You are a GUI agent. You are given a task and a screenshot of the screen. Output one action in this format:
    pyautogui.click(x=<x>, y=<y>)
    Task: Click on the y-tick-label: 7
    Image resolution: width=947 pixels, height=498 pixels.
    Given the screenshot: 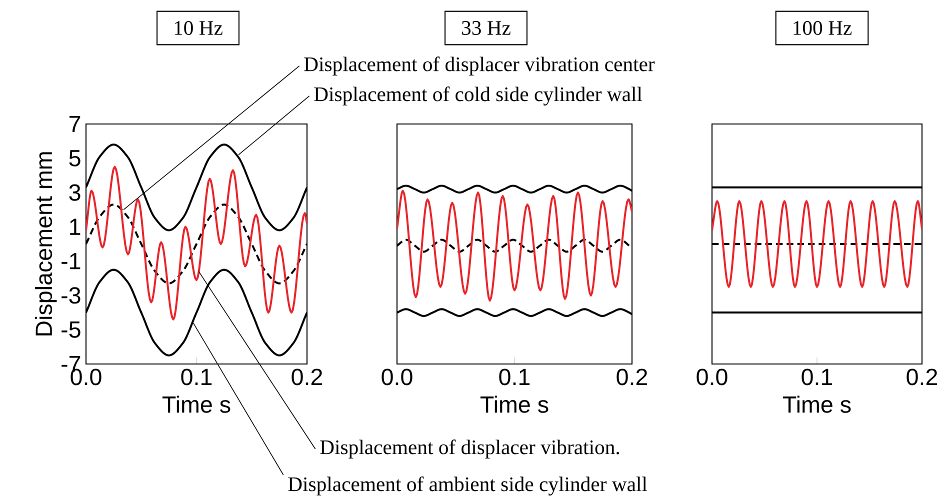 What is the action you would take?
    pyautogui.click(x=75, y=124)
    